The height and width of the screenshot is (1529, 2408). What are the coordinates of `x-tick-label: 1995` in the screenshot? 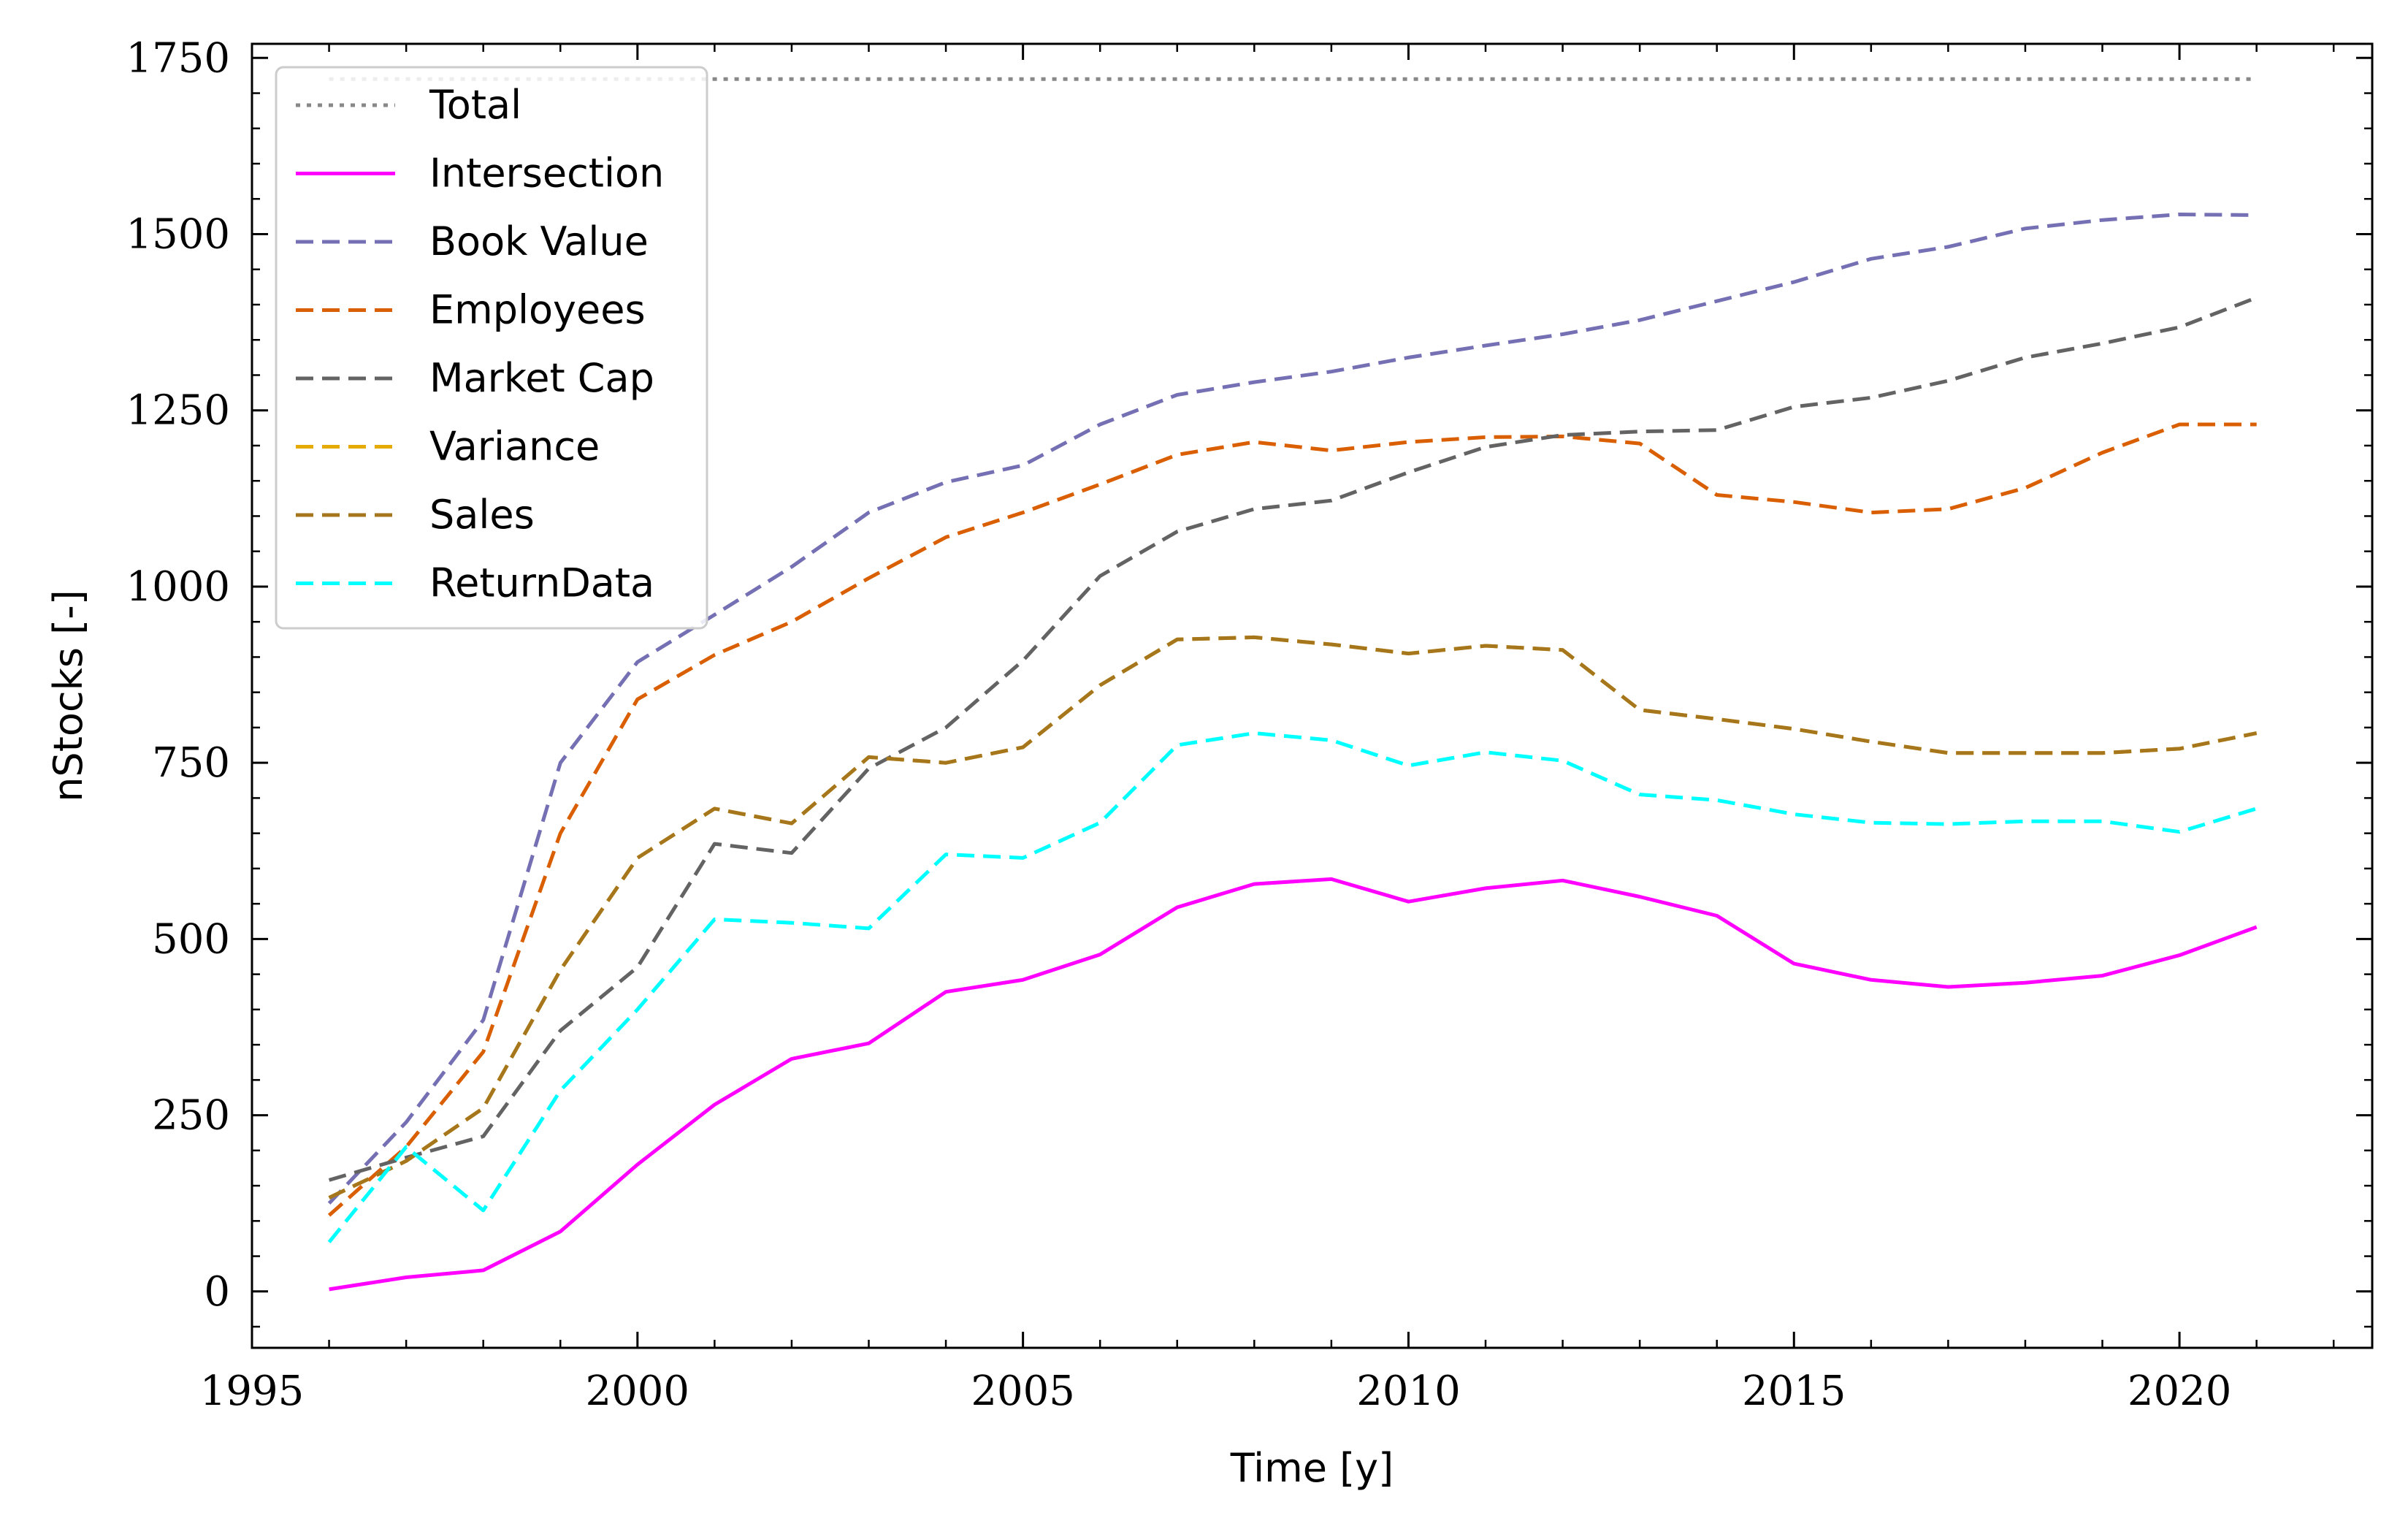 It's located at (252, 1391).